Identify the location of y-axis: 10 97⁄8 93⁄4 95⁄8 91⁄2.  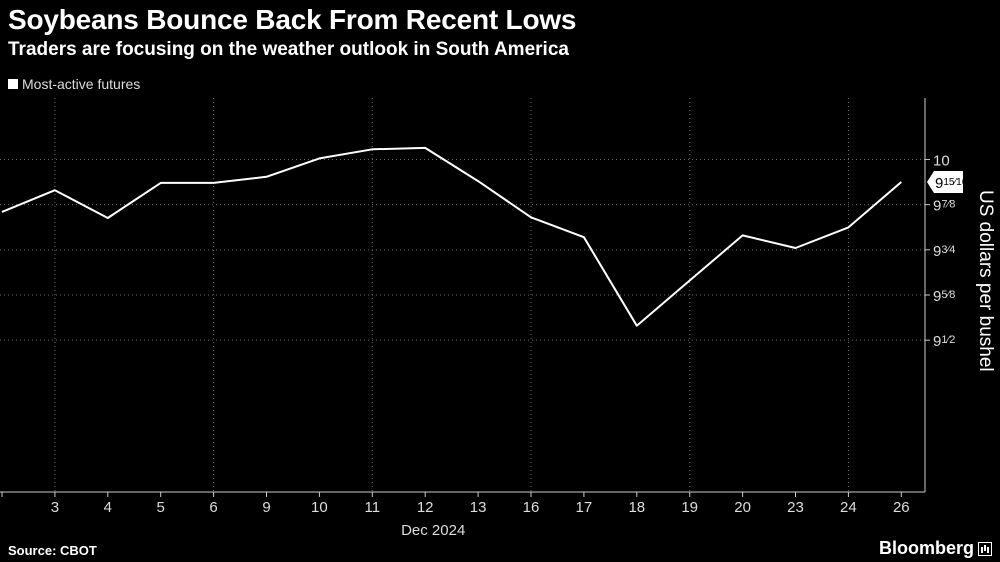
(939, 295).